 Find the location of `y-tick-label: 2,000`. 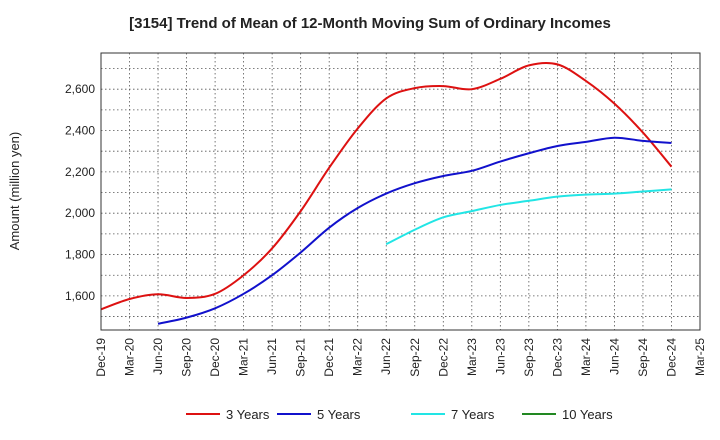

y-tick-label: 2,000 is located at coordinates (80, 213).